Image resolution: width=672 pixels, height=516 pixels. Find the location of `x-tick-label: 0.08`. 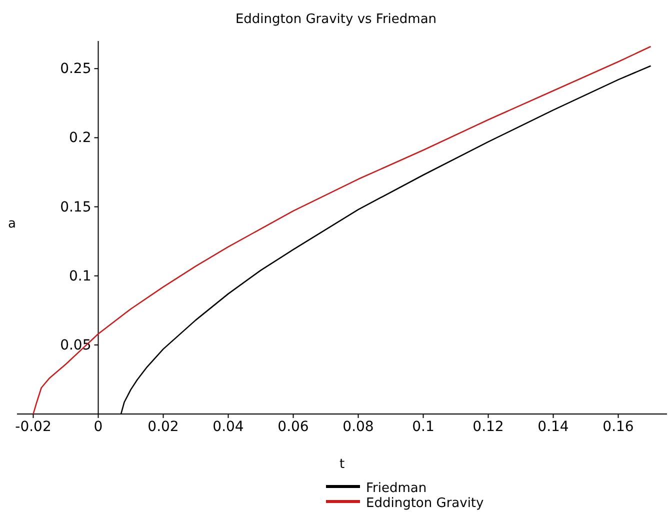

x-tick-label: 0.08 is located at coordinates (358, 426).